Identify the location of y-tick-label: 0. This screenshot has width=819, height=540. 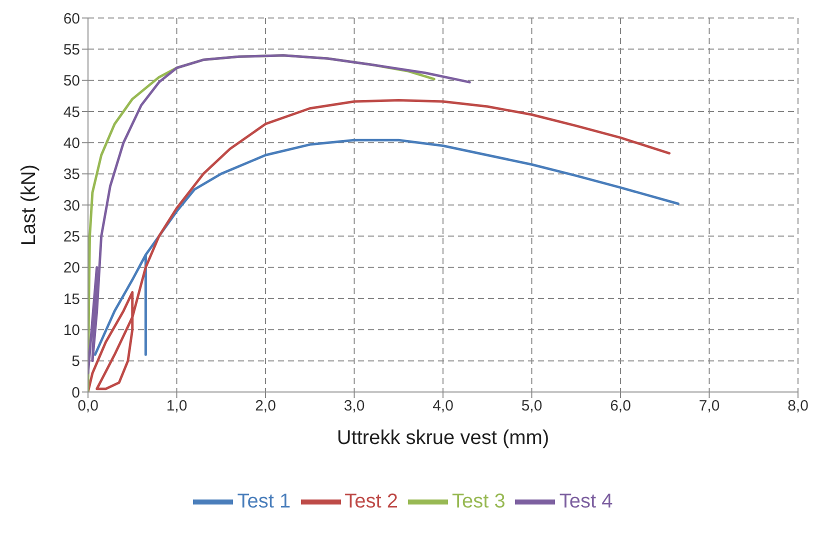
(76, 393).